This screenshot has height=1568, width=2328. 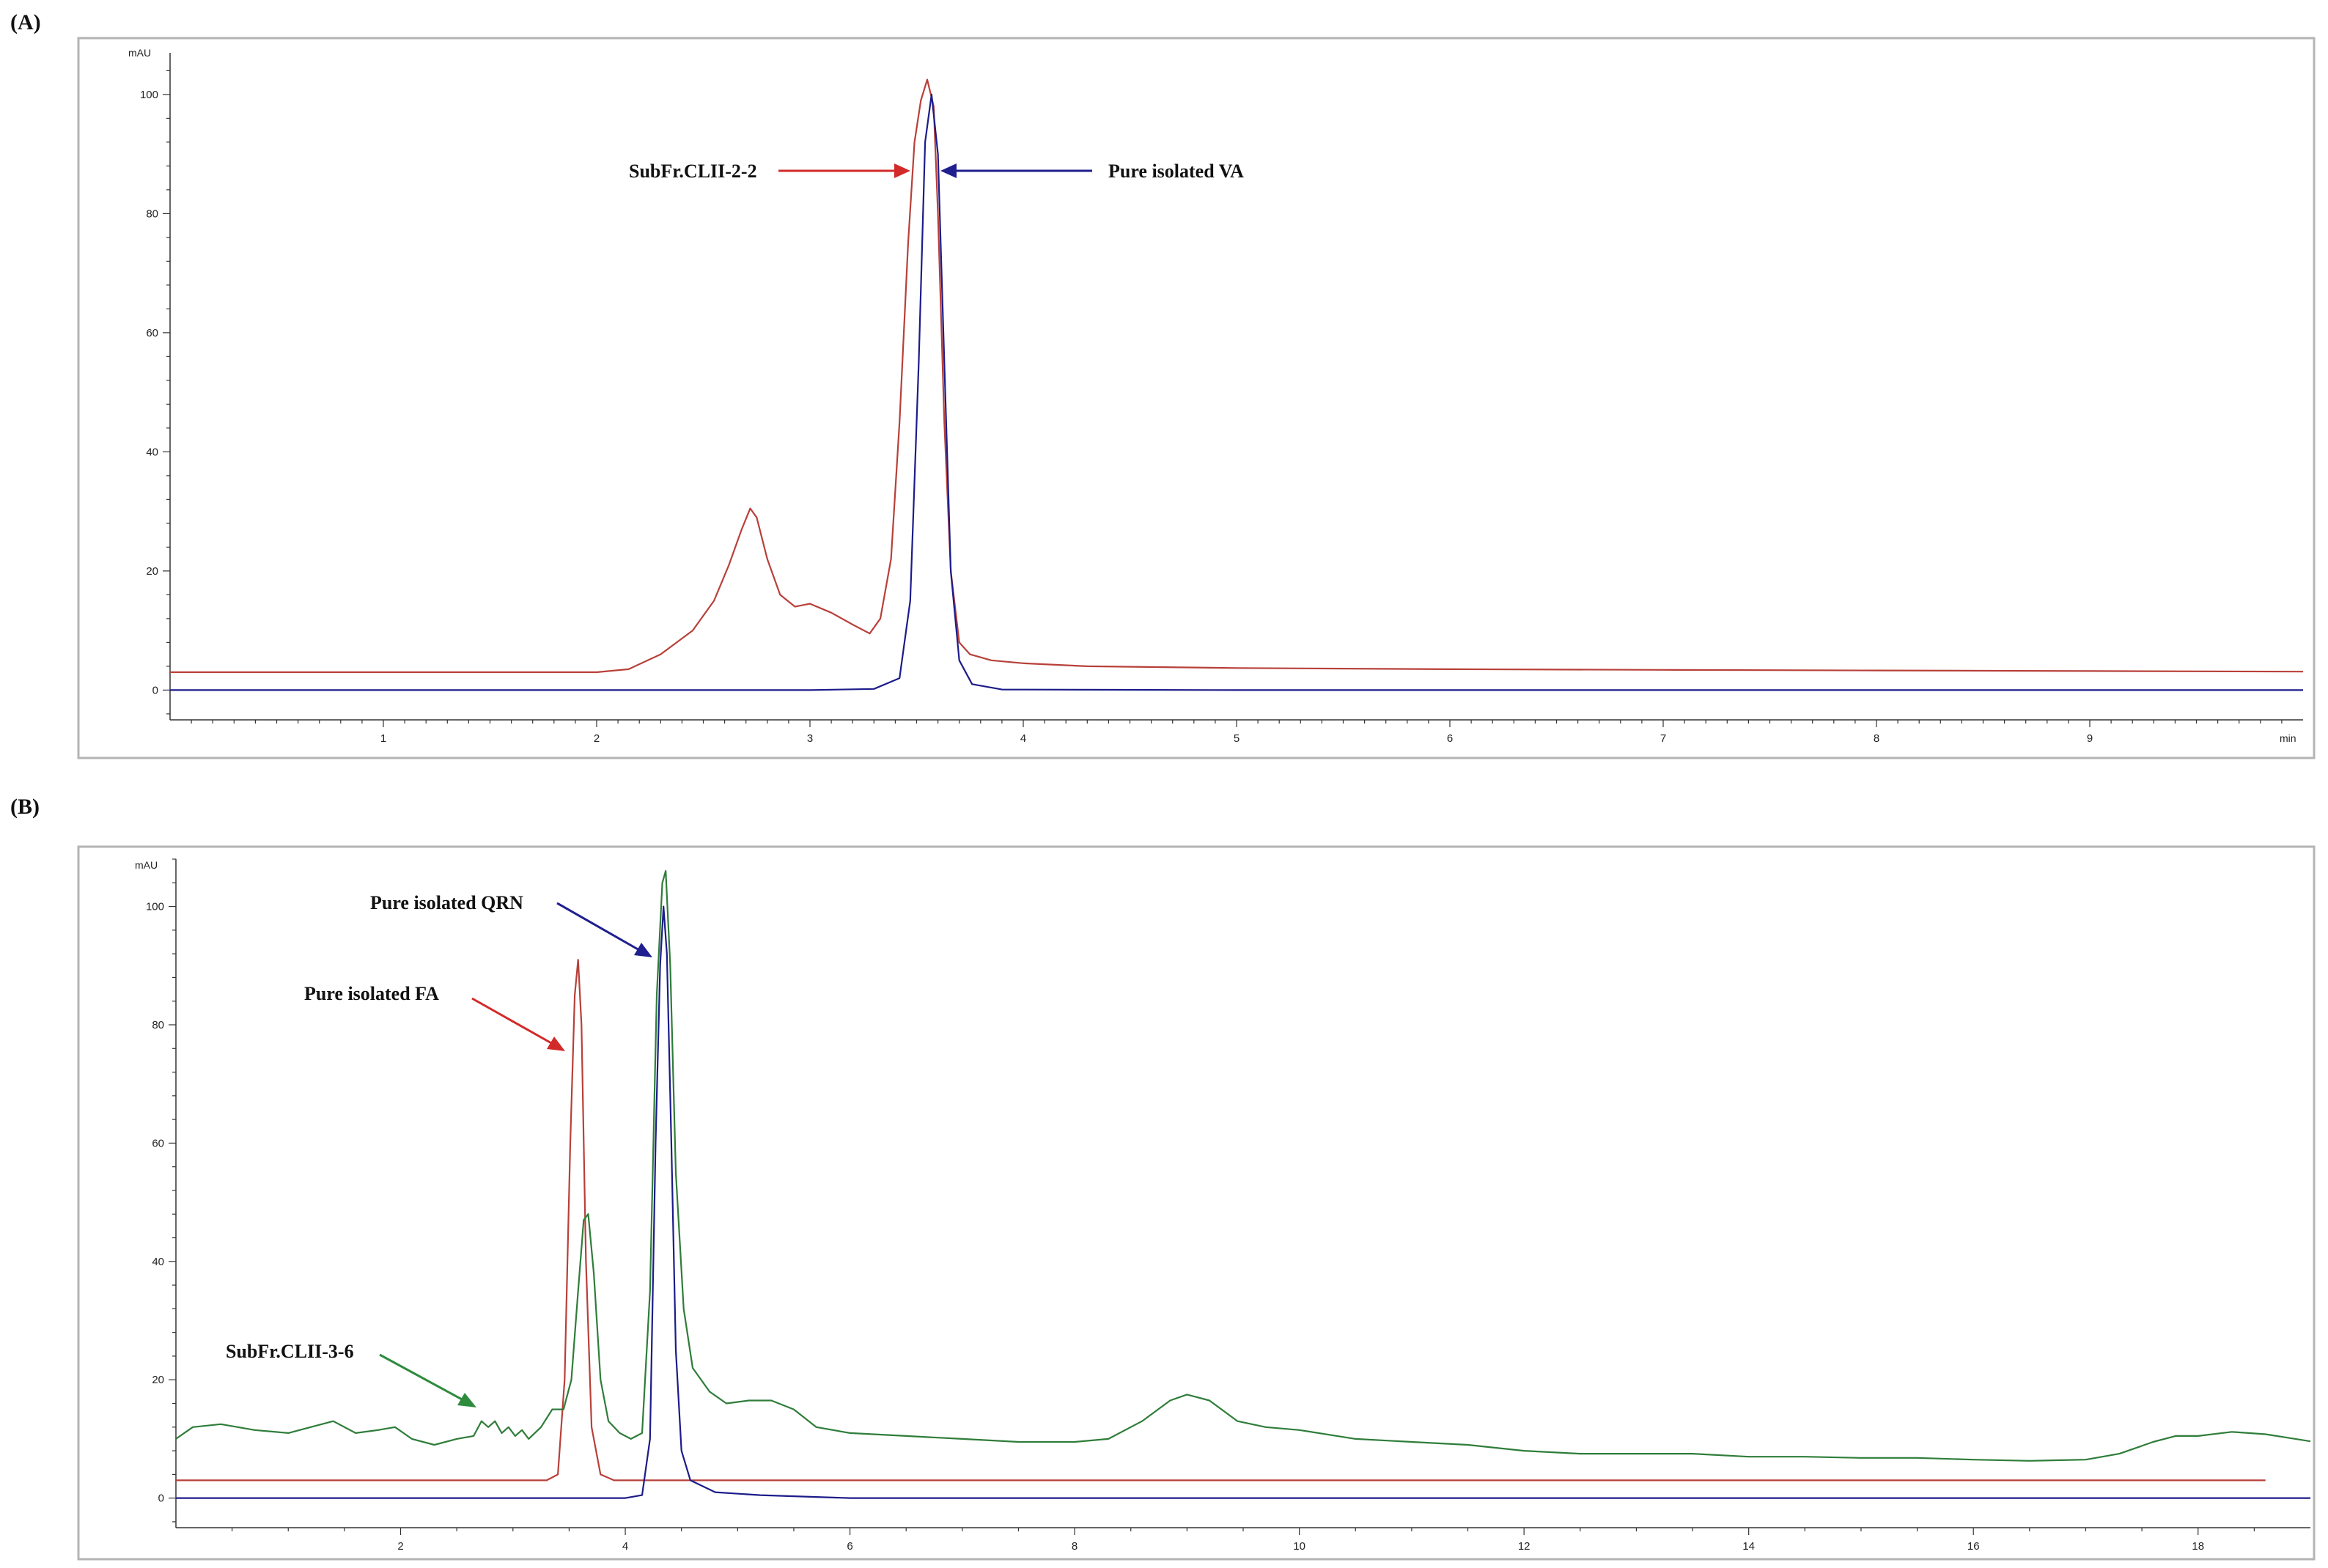 I want to click on panel-b-x-tick-label: 2, so click(x=400, y=1547).